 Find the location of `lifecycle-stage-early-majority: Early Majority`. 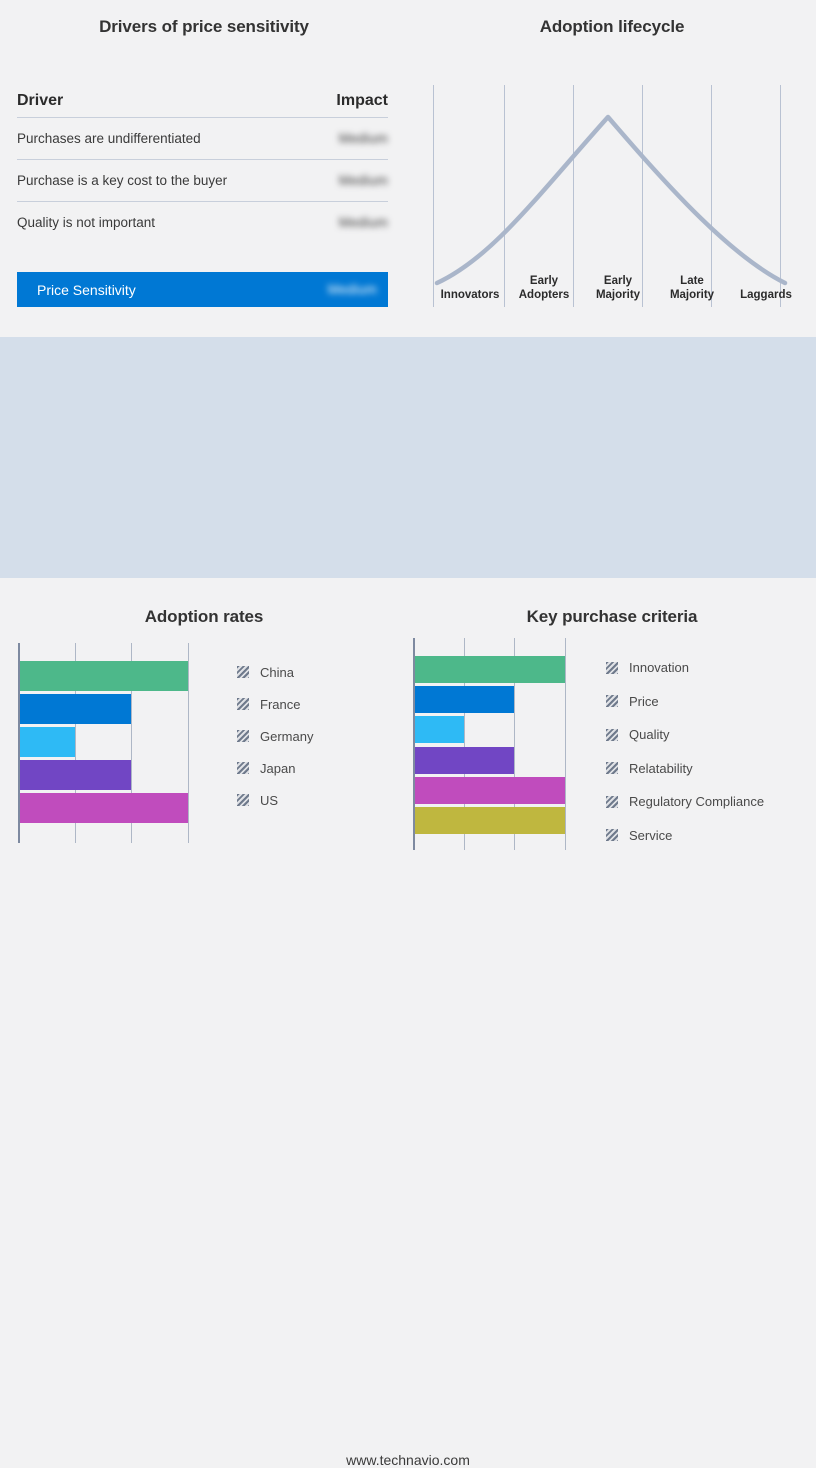

lifecycle-stage-early-majority: Early Majority is located at coordinates (618, 276).